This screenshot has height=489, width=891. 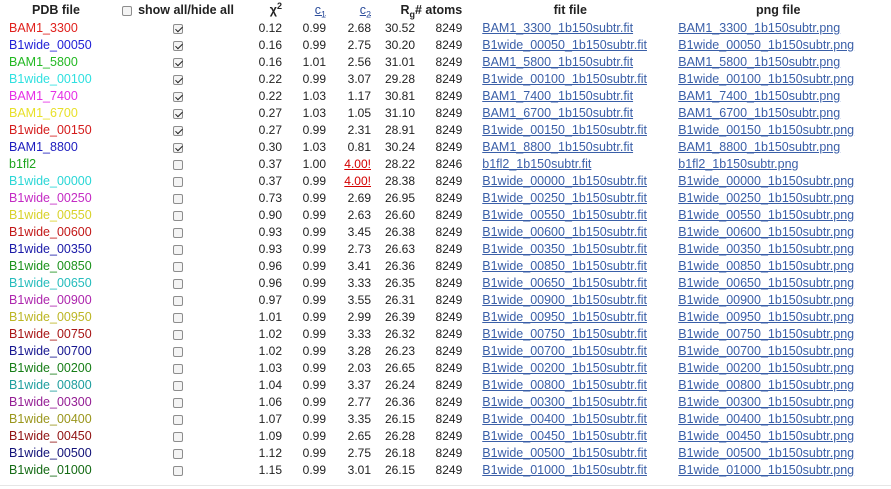 I want to click on fit-file-link: B1wide_00750_1b150subtr.fit, so click(x=564, y=334).